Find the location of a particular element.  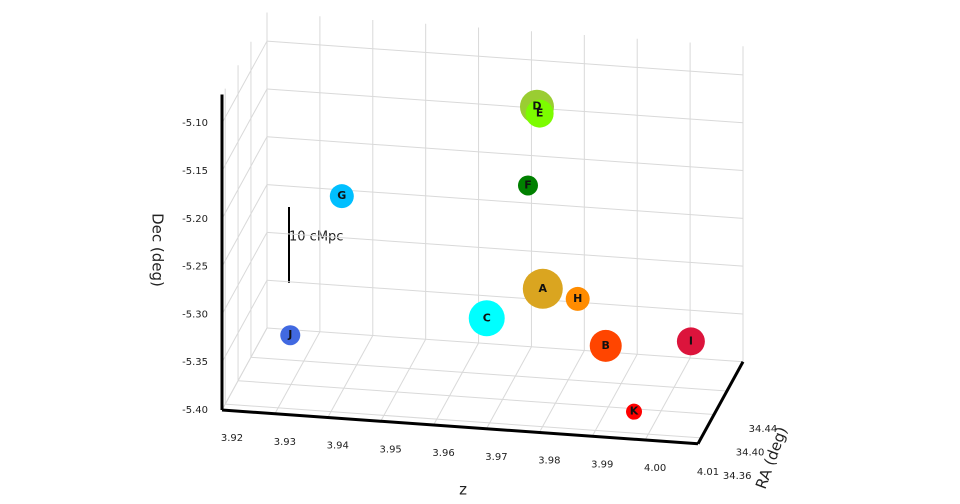

x-tick-label: 3.97 is located at coordinates (496, 457).